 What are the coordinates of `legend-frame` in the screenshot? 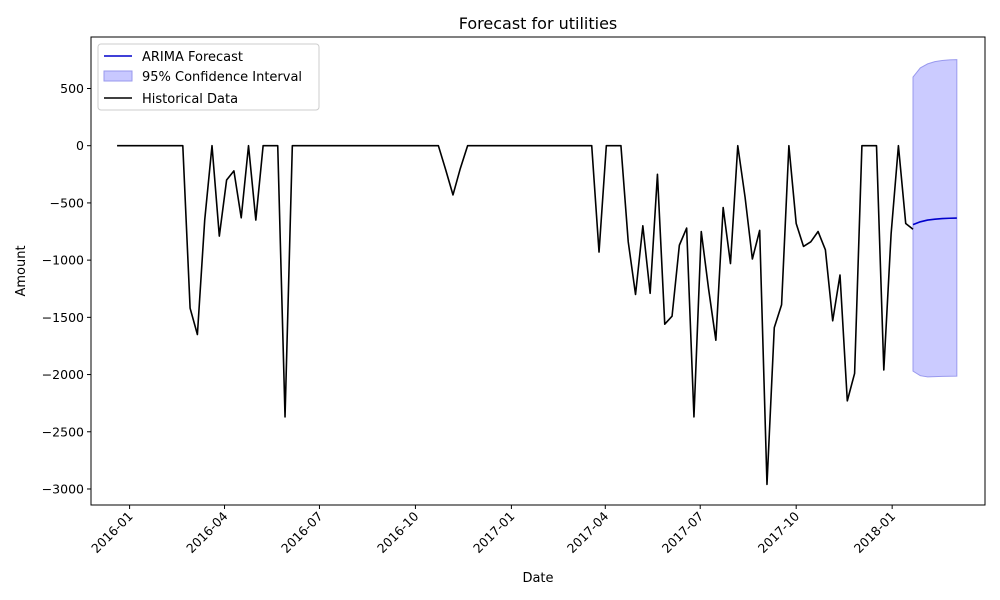 It's located at (208, 77).